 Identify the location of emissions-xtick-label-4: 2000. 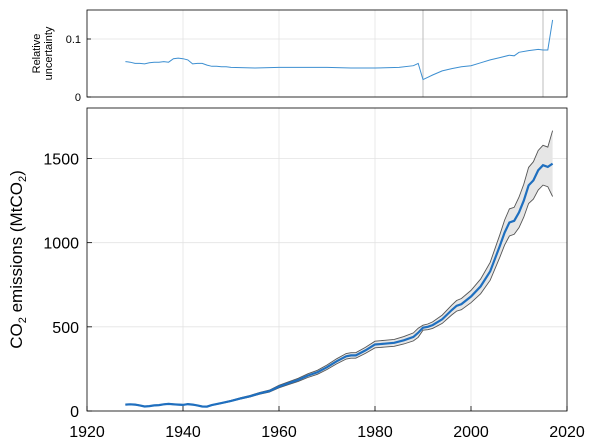
(471, 432).